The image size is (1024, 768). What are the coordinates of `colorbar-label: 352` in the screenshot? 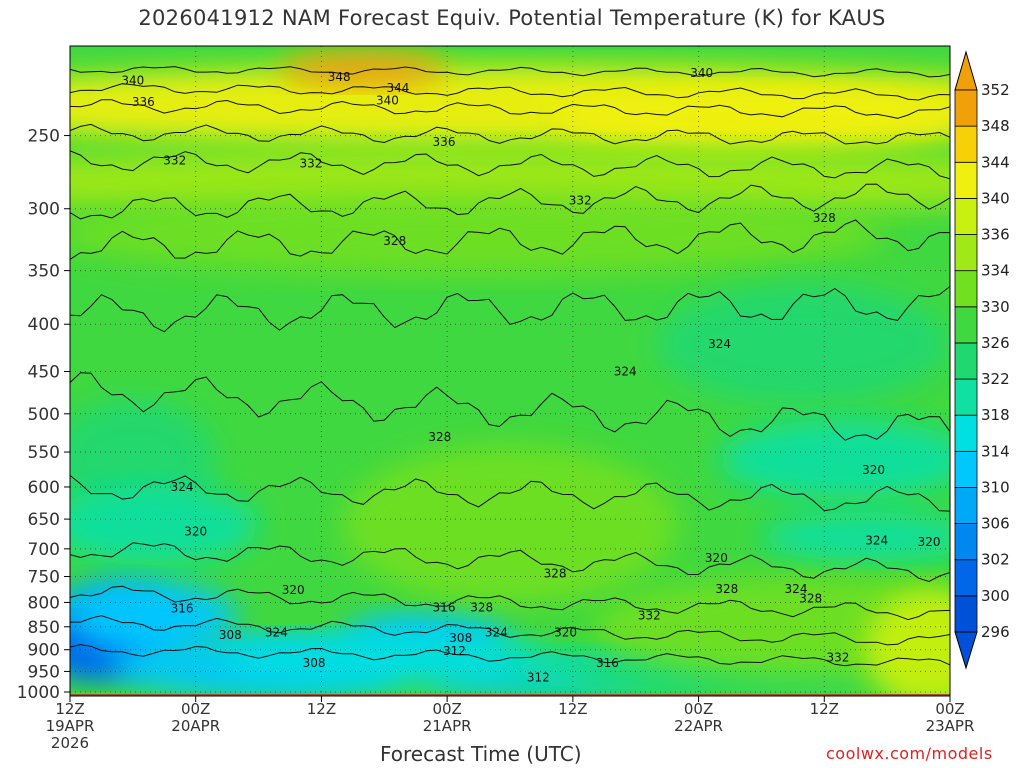 It's located at (995, 90).